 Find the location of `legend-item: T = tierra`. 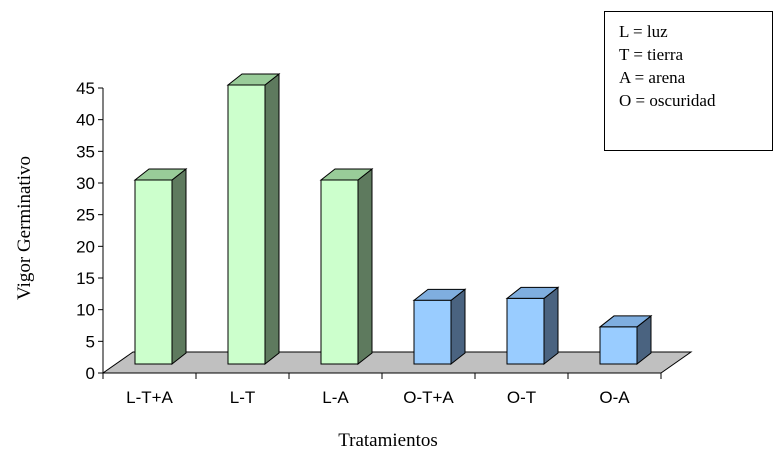

legend-item: T = tierra is located at coordinates (651, 54).